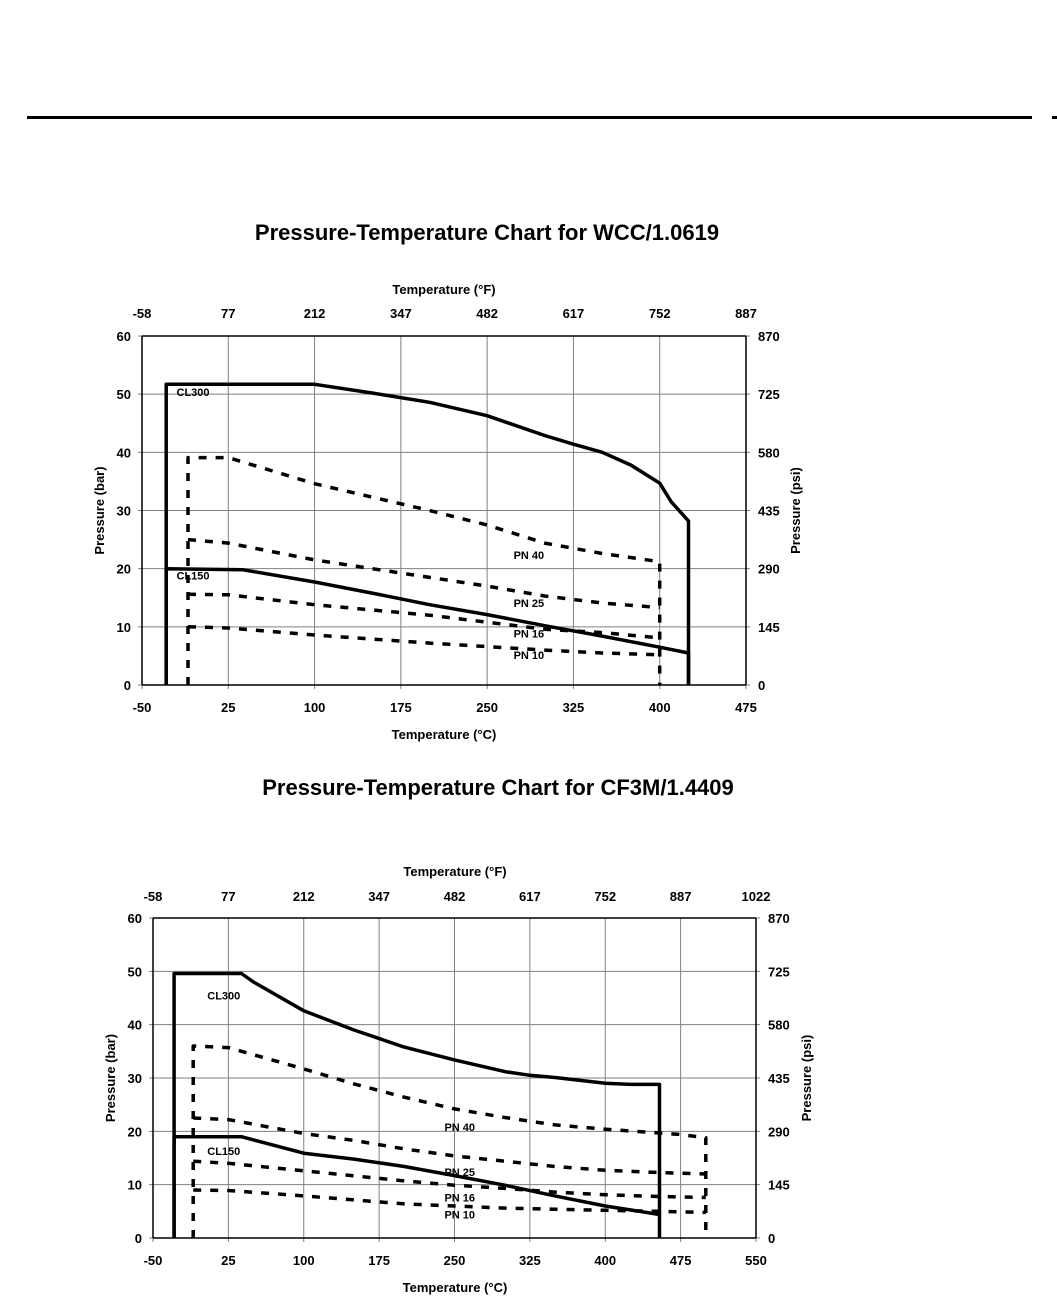  I want to click on header-rule-stub, so click(1054, 117).